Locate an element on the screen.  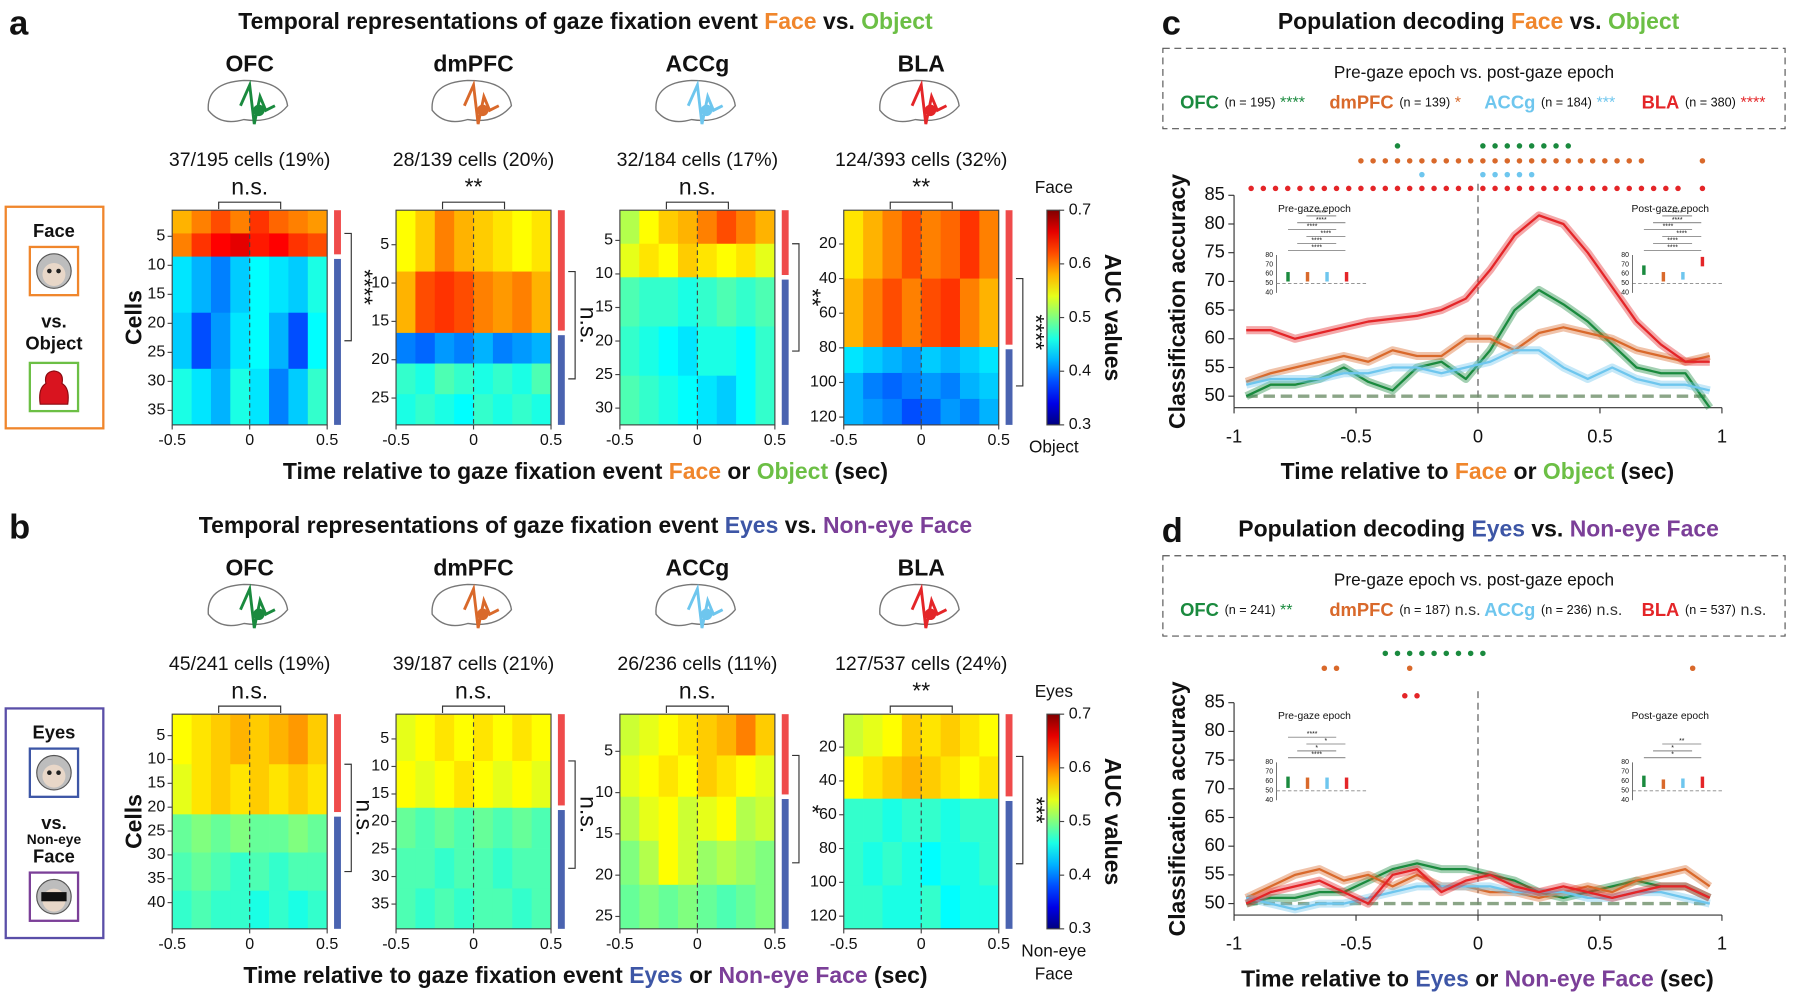
legend-name: dmPFC is located at coordinates (1361, 101).